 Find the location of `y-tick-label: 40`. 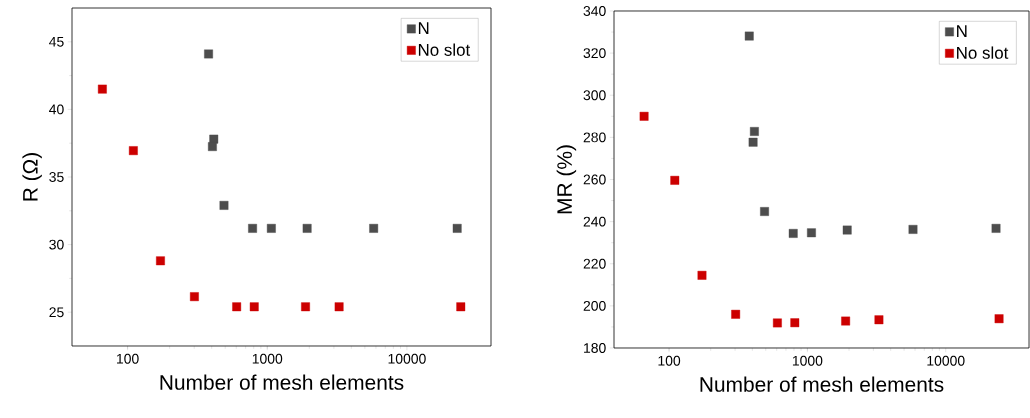

y-tick-label: 40 is located at coordinates (56, 109).